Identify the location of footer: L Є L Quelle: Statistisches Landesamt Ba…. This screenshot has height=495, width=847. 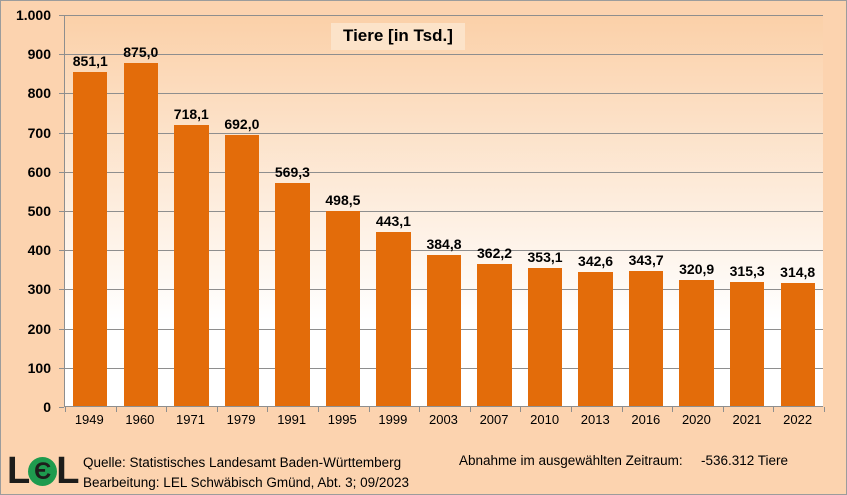
(423, 471).